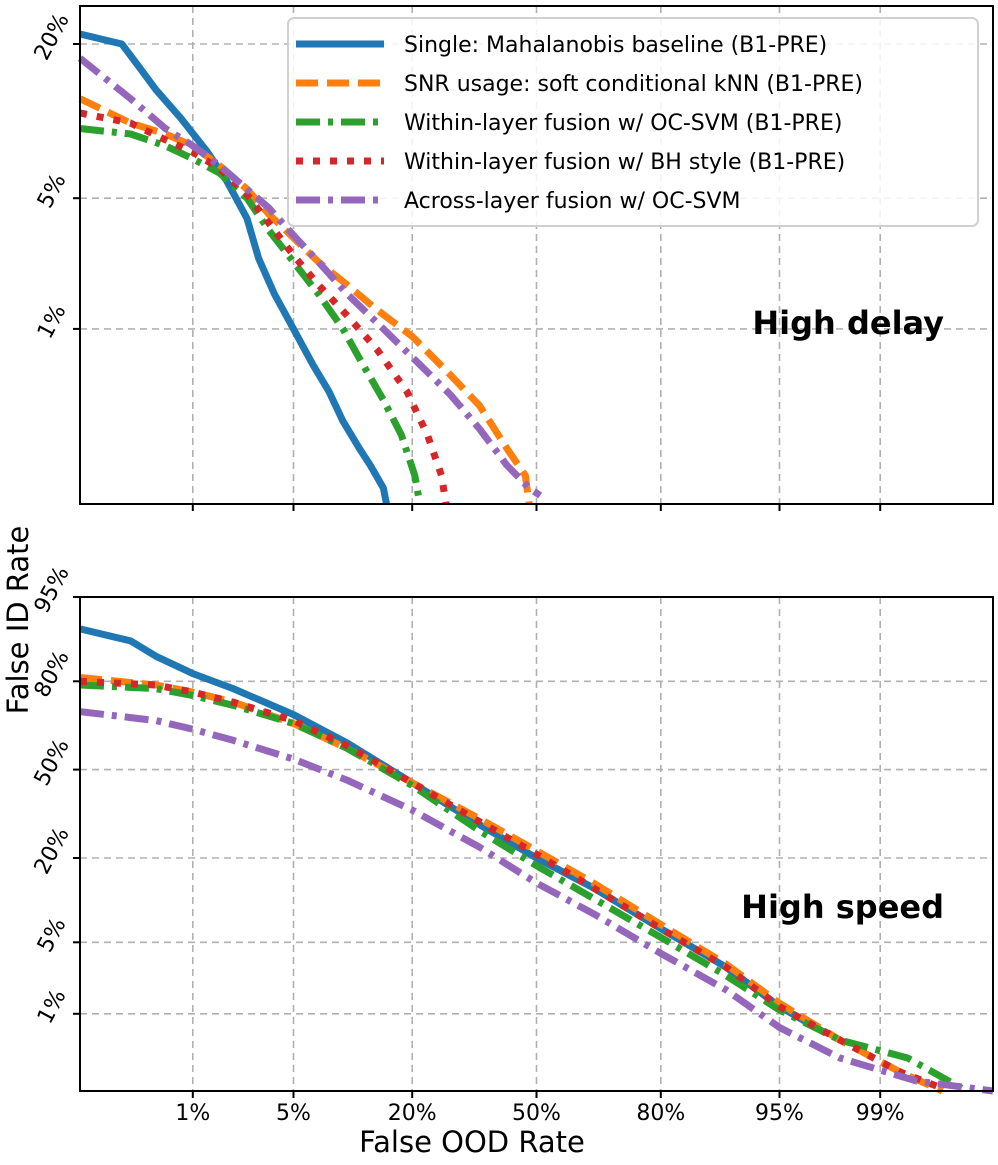  Describe the element at coordinates (472, 1142) in the screenshot. I see `x-axis-label: False OOD Rate` at that location.